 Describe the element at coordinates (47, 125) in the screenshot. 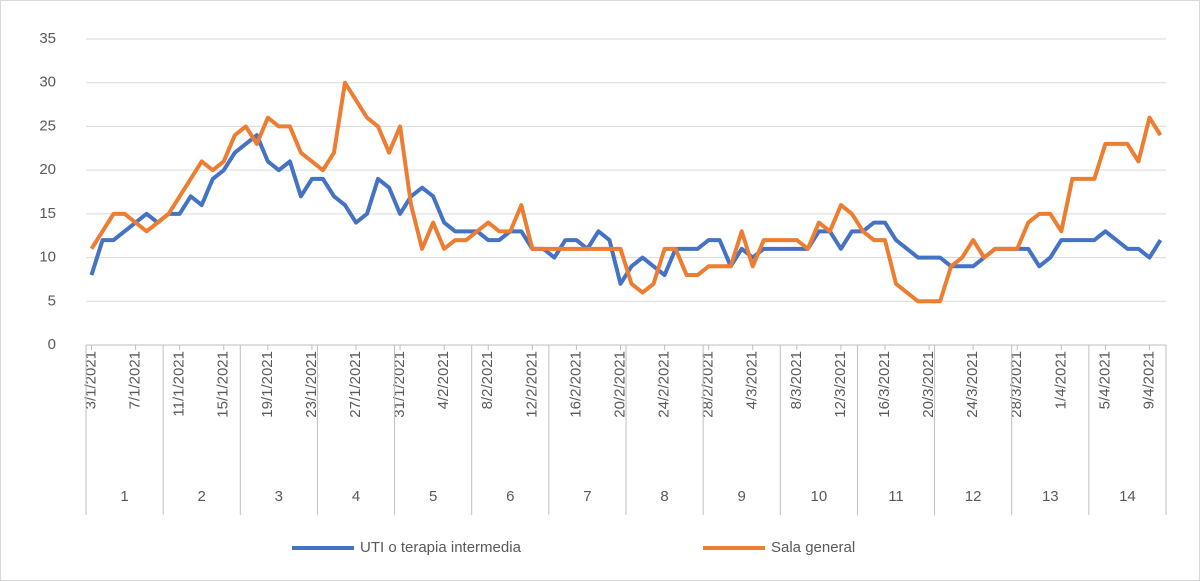

I see `y-tick-label: 25` at that location.